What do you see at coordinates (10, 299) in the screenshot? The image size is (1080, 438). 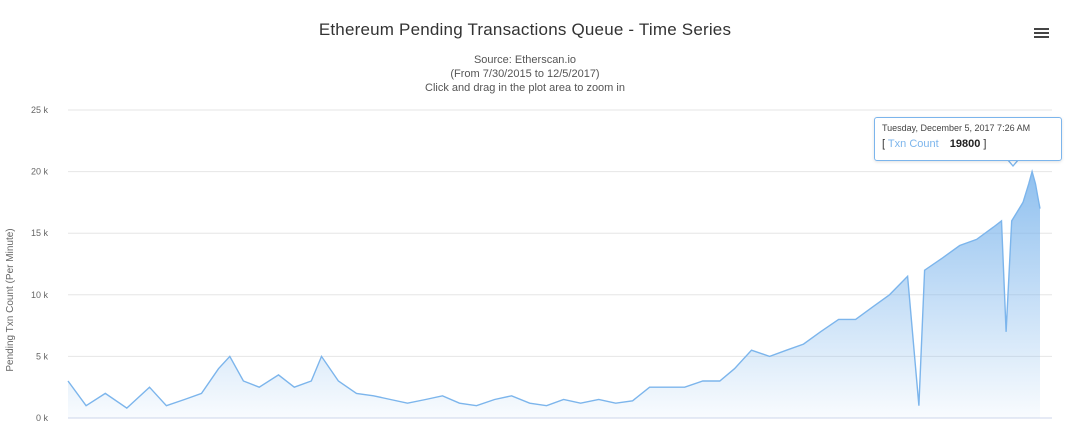 I see `y-axis-title: Pending Txn Count (Per Minute)` at bounding box center [10, 299].